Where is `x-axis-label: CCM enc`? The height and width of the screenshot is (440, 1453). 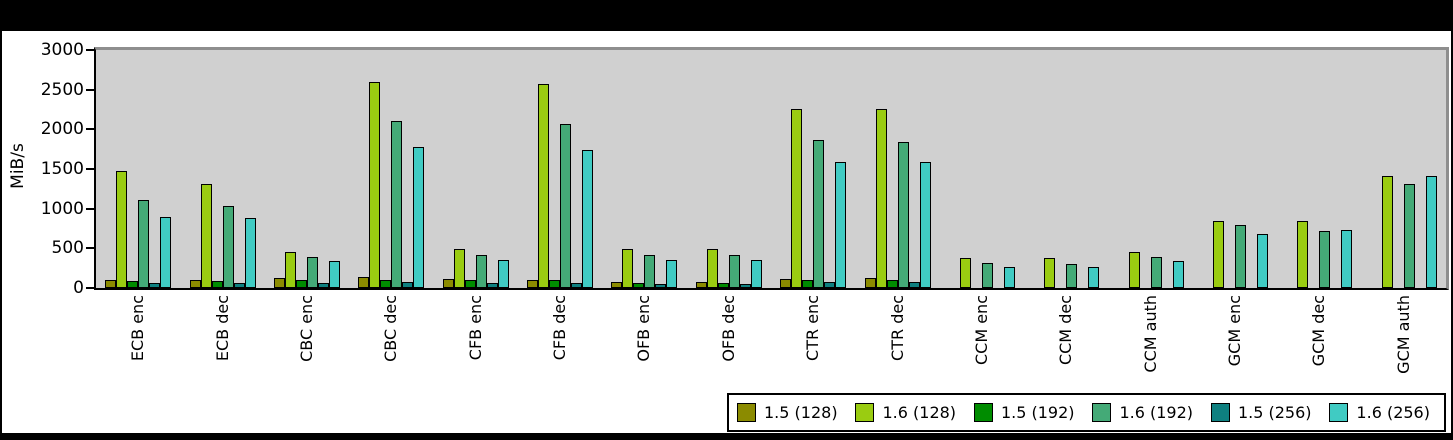 x-axis-label: CCM enc is located at coordinates (981, 330).